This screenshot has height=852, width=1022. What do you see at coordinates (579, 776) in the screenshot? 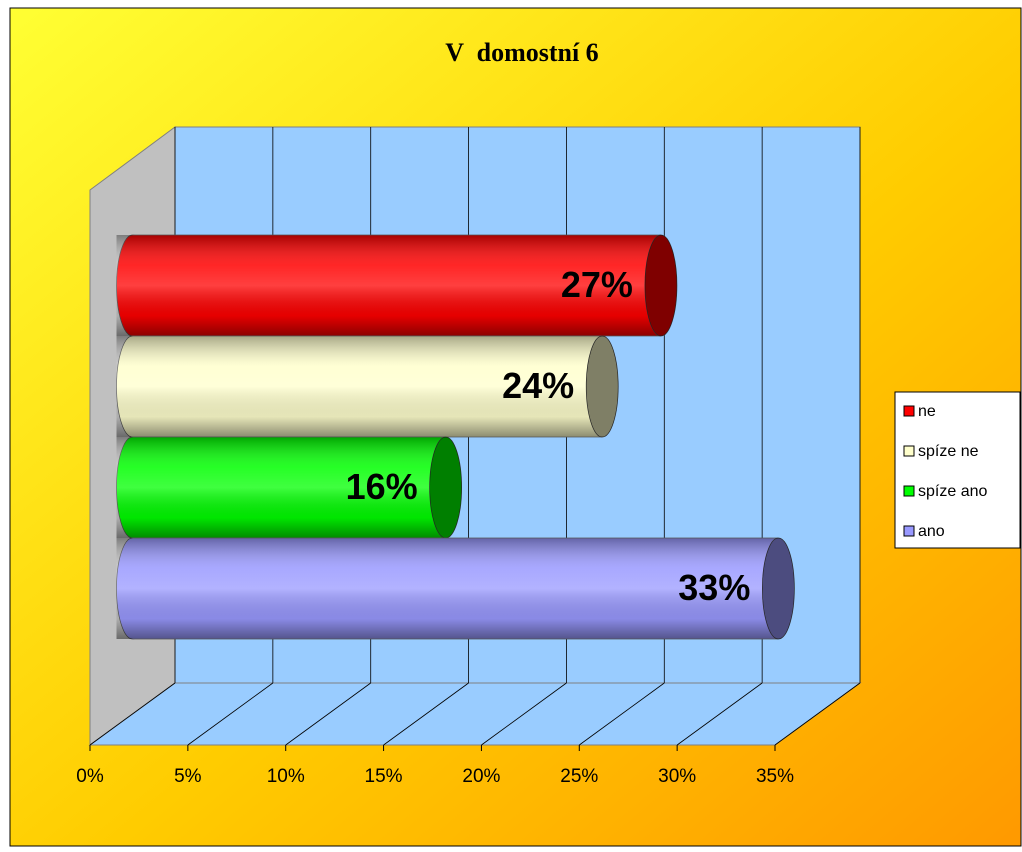
I see `x-tick-label: 25%` at bounding box center [579, 776].